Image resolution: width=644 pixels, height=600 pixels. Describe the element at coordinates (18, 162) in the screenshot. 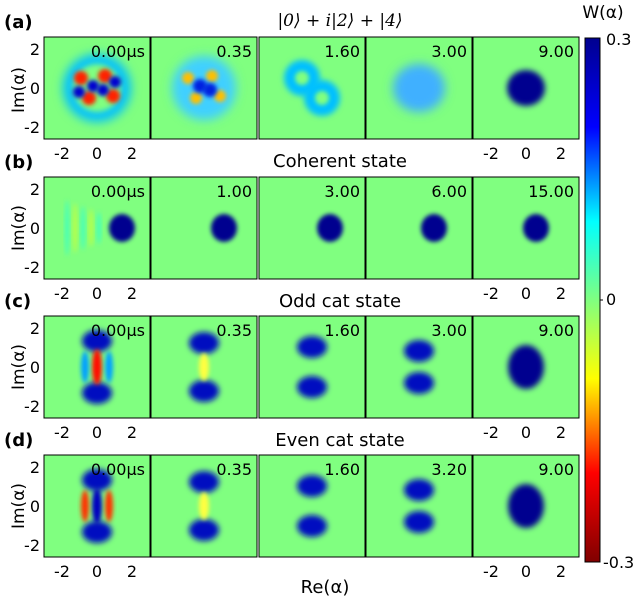

I see `panel-label-b: (b)` at that location.